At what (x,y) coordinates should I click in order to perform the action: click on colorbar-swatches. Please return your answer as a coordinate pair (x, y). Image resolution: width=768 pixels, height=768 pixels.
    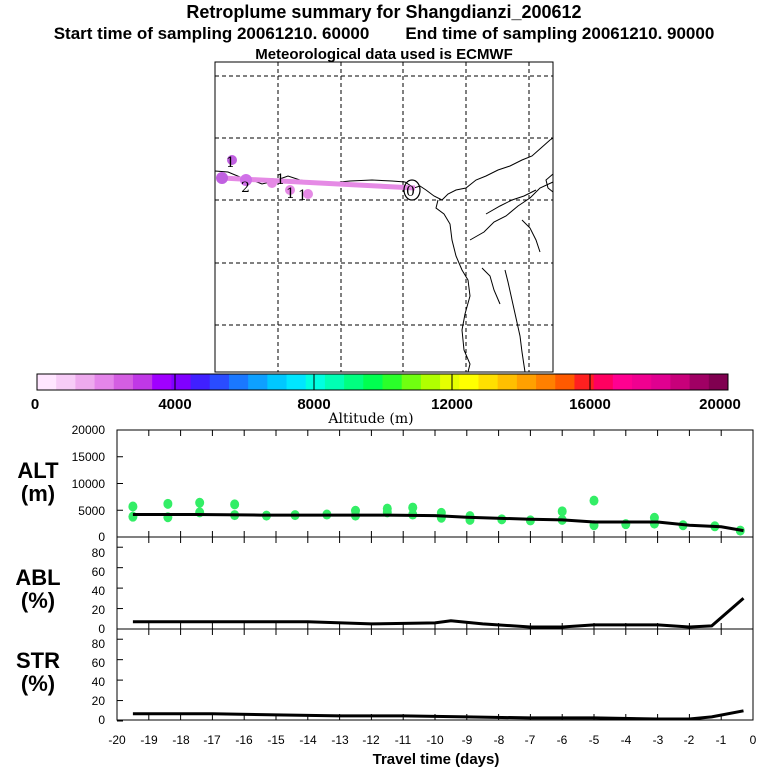
    Looking at the image, I should click on (383, 382).